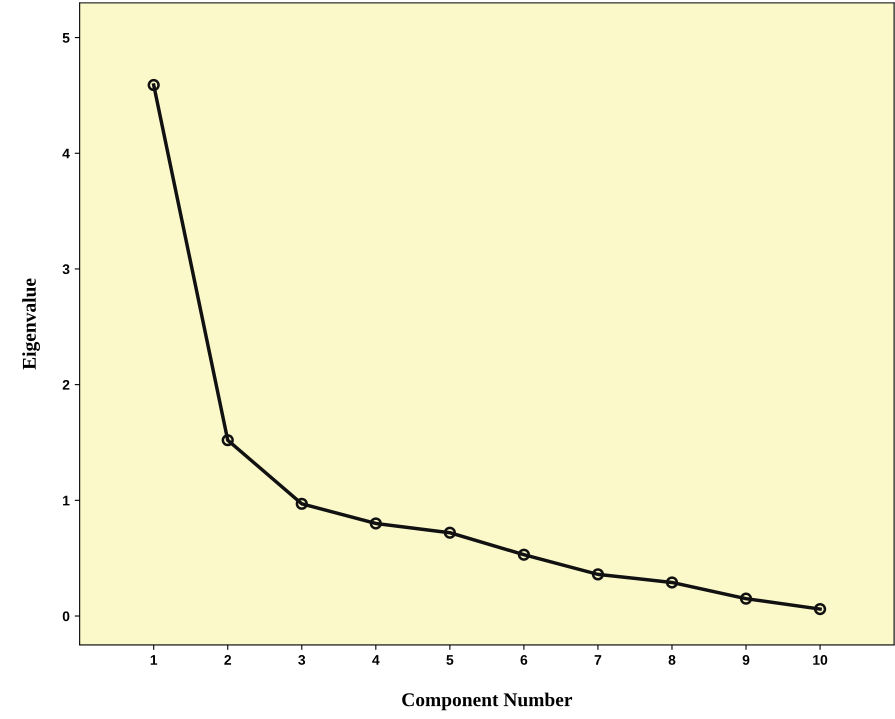 This screenshot has width=895, height=719. I want to click on x-axis-title: Component Number, so click(487, 701).